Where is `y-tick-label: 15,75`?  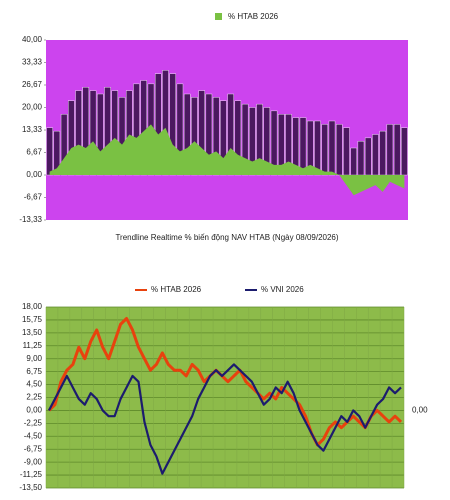
y-tick-label: 15,75 is located at coordinates (32, 319).